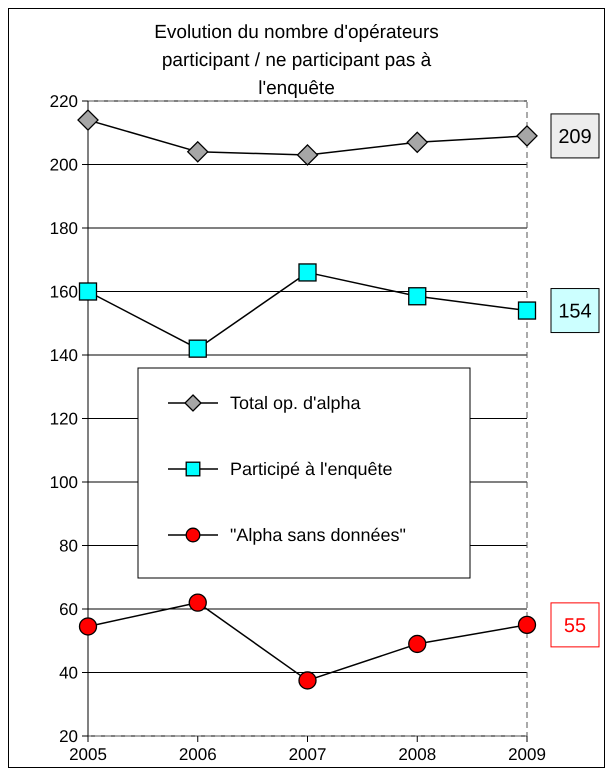  I want to click on y-tick-label: 80, so click(68, 546).